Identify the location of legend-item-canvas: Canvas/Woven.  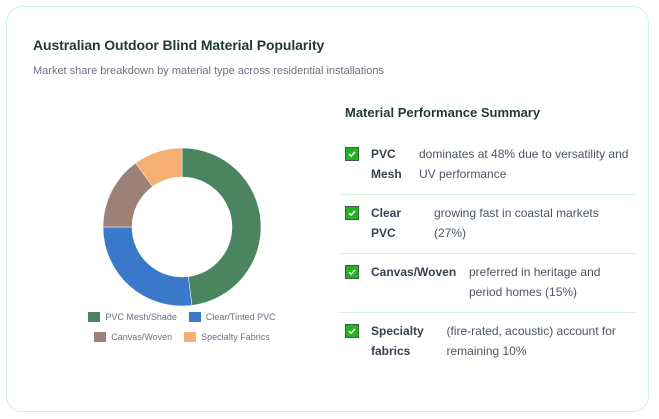
(133, 337).